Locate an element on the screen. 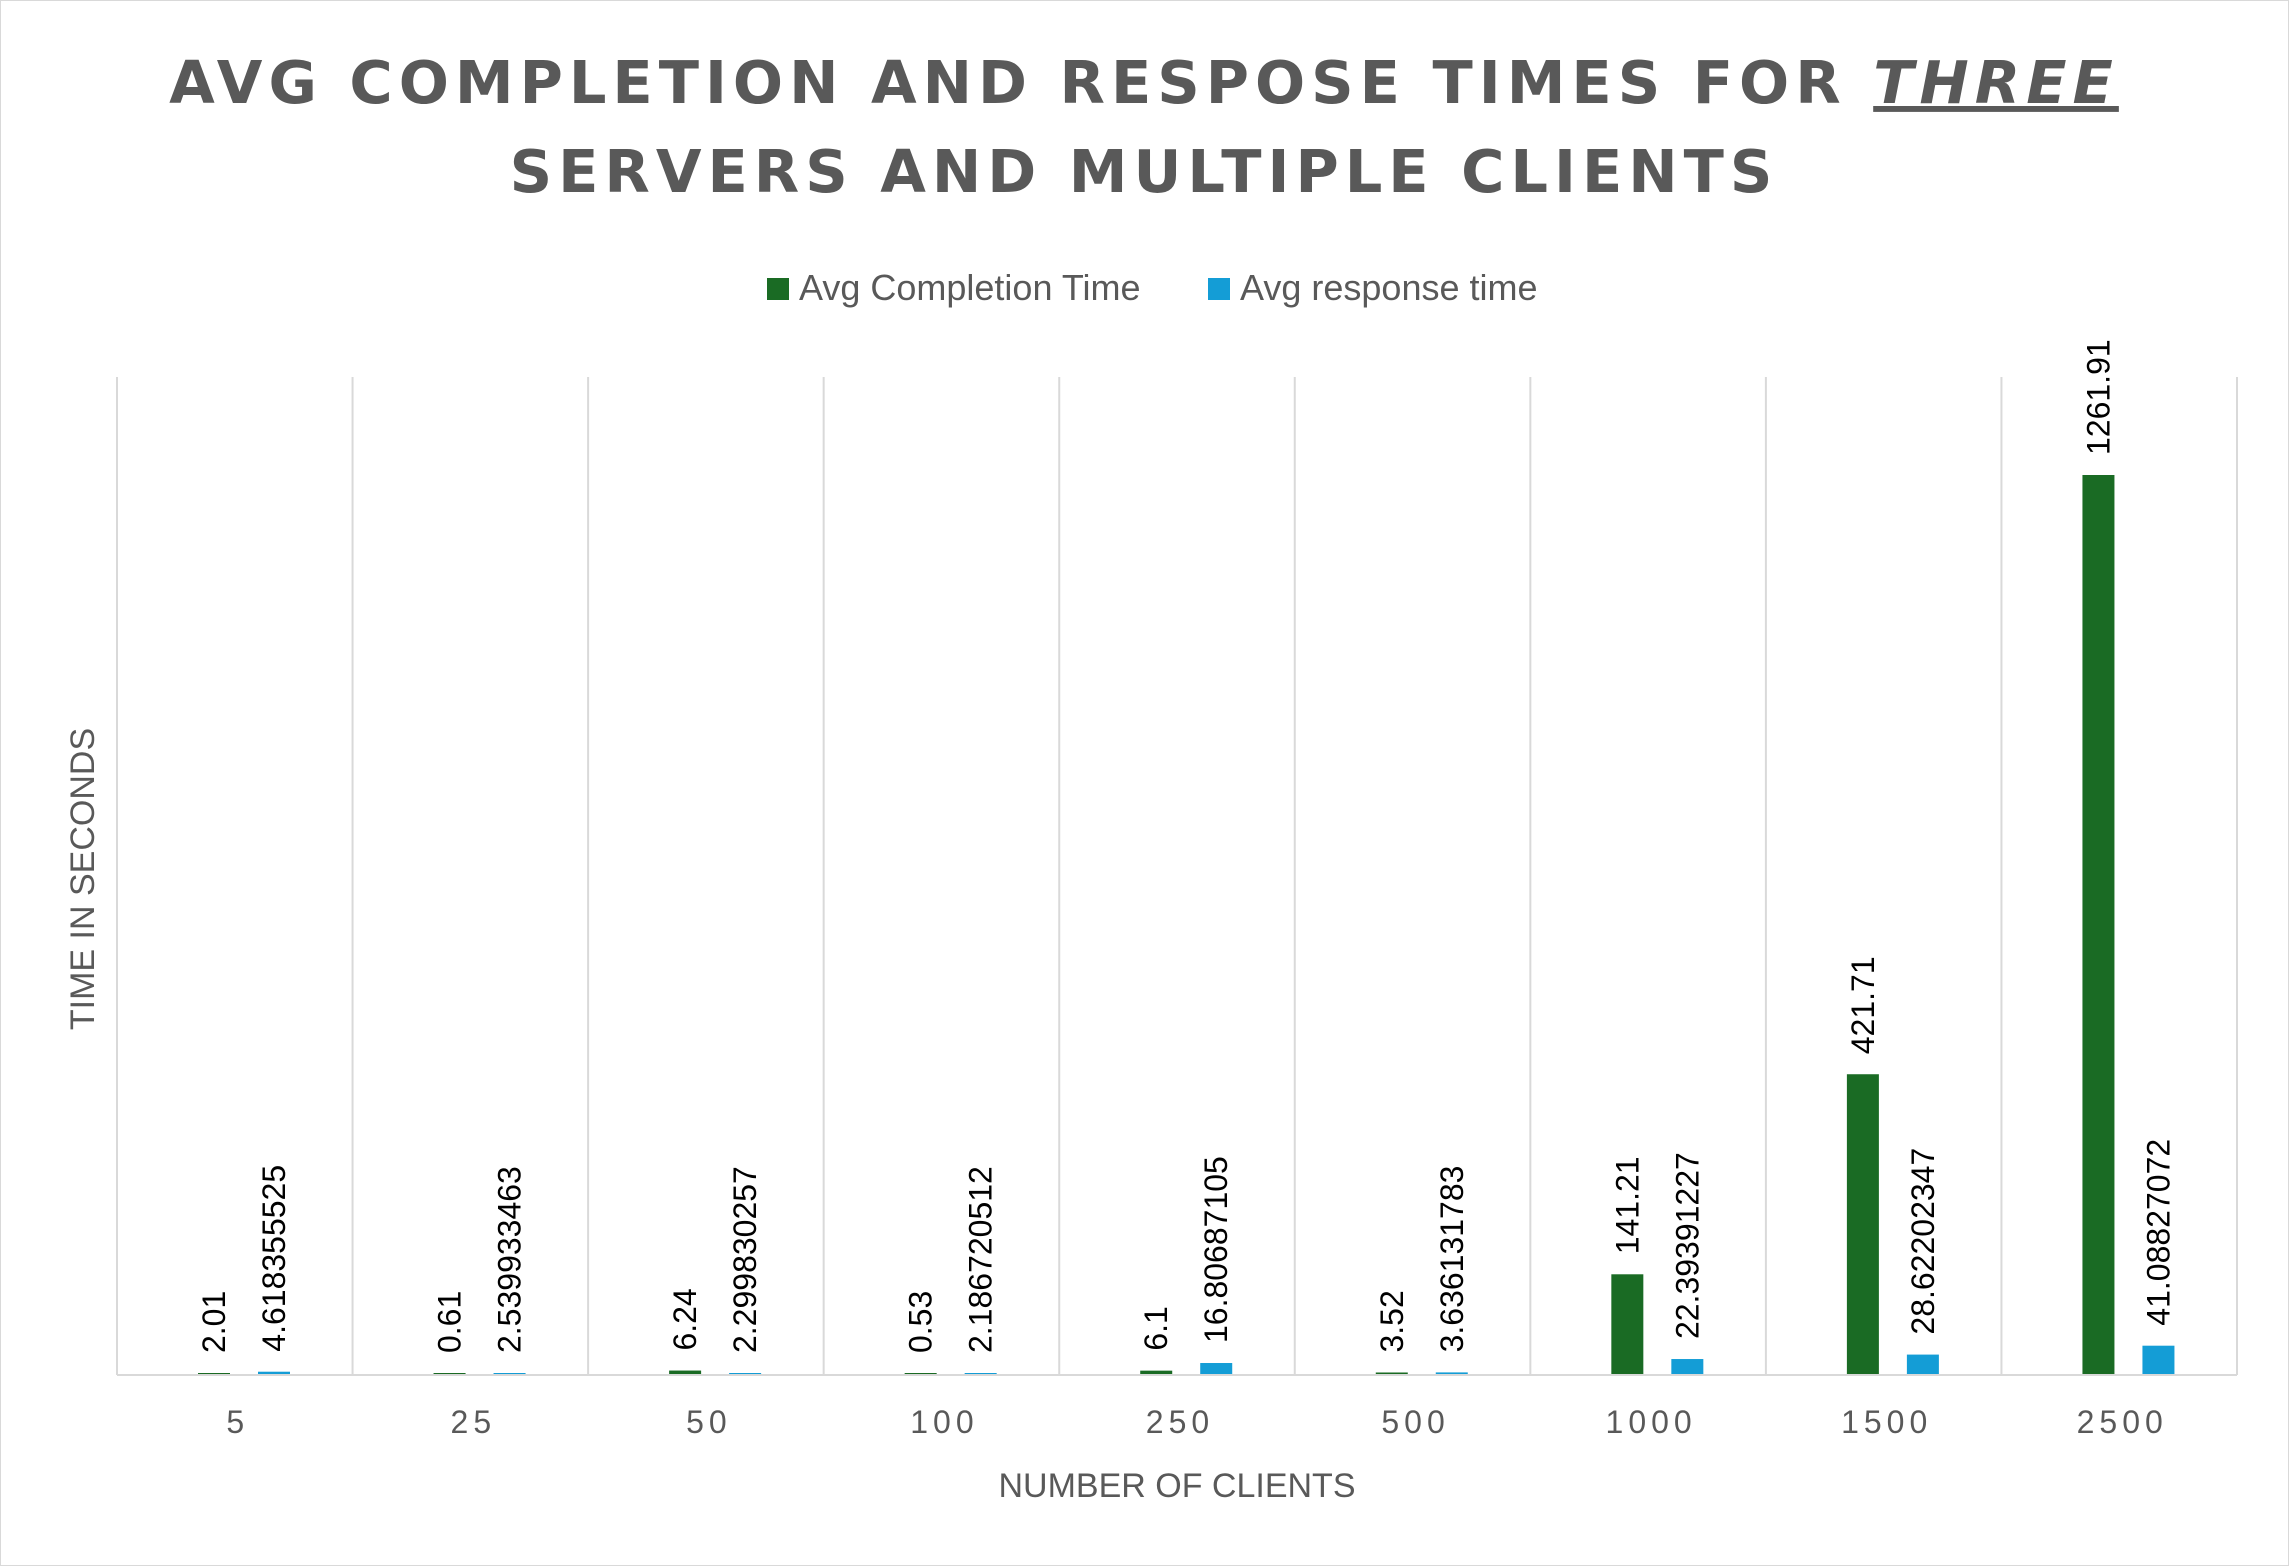  data-label: 0.53 is located at coordinates (921, 1322).